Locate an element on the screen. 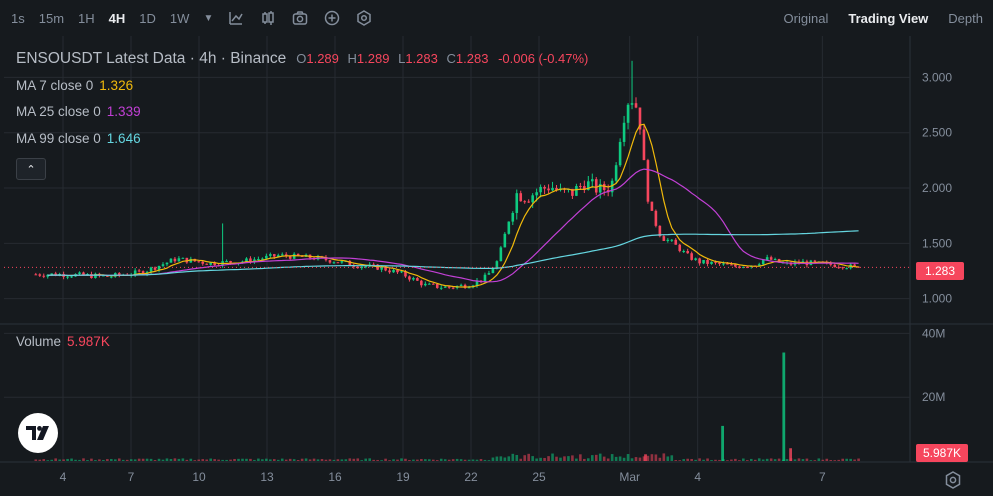 The height and width of the screenshot is (496, 993). view-trading-view: Trading View is located at coordinates (888, 18).